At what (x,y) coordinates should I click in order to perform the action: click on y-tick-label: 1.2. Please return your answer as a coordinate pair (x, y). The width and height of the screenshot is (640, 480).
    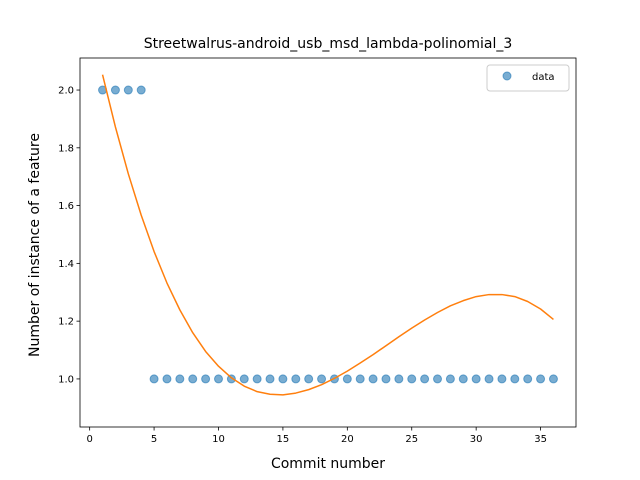
    Looking at the image, I should click on (66, 322).